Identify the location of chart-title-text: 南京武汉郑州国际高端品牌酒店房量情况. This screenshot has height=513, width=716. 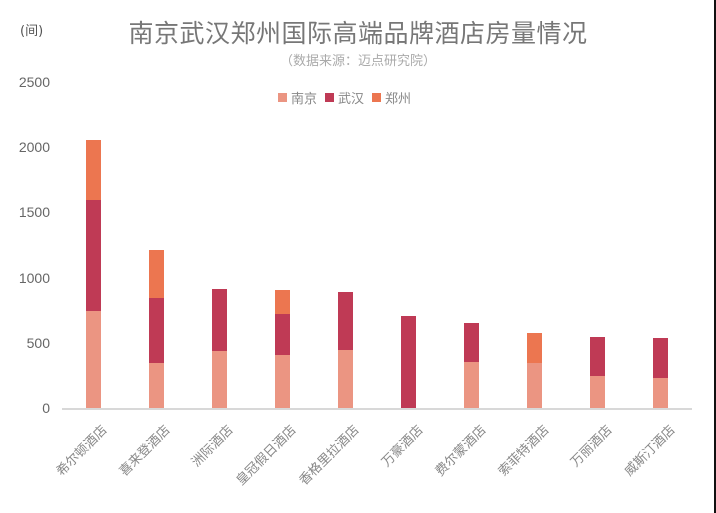
(358, 33).